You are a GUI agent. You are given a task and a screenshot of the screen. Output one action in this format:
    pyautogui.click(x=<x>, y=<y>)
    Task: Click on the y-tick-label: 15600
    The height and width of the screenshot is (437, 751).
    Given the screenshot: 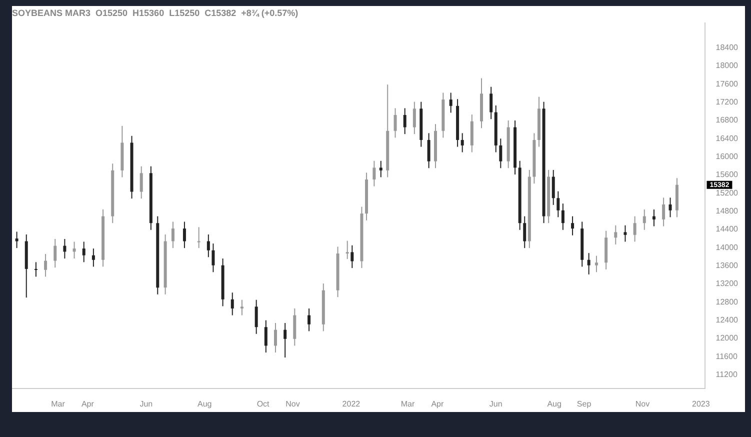 What is the action you would take?
    pyautogui.click(x=727, y=175)
    